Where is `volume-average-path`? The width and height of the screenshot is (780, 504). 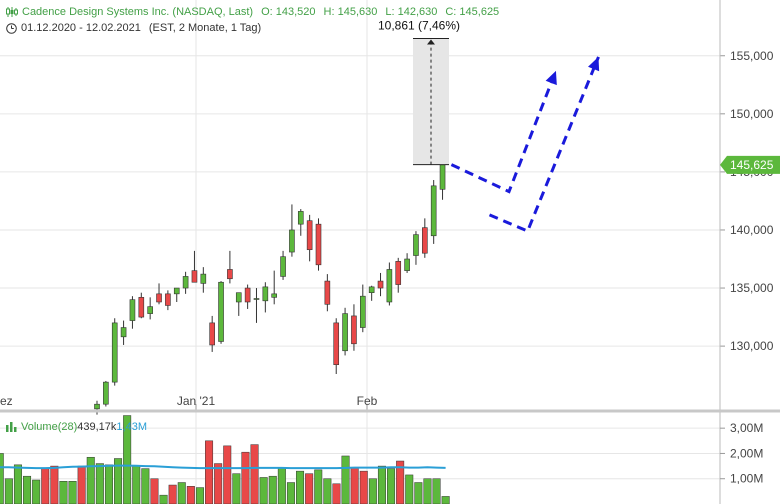 volume-average-path is located at coordinates (223, 467).